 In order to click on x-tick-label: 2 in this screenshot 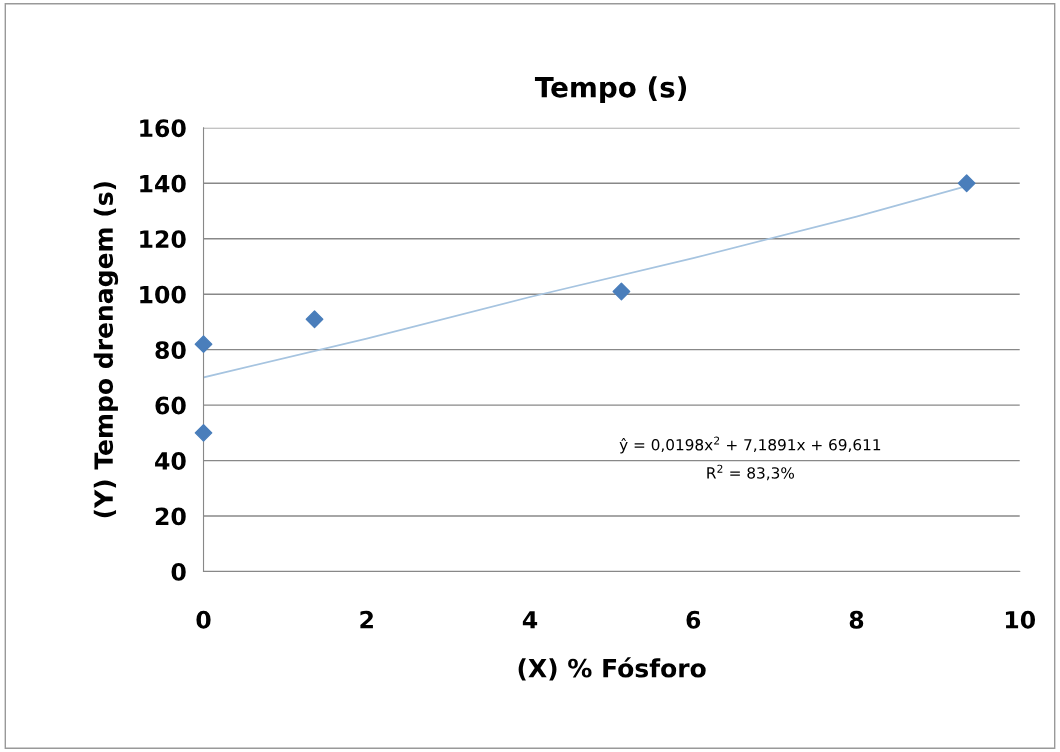, I will do `click(366, 619)`.